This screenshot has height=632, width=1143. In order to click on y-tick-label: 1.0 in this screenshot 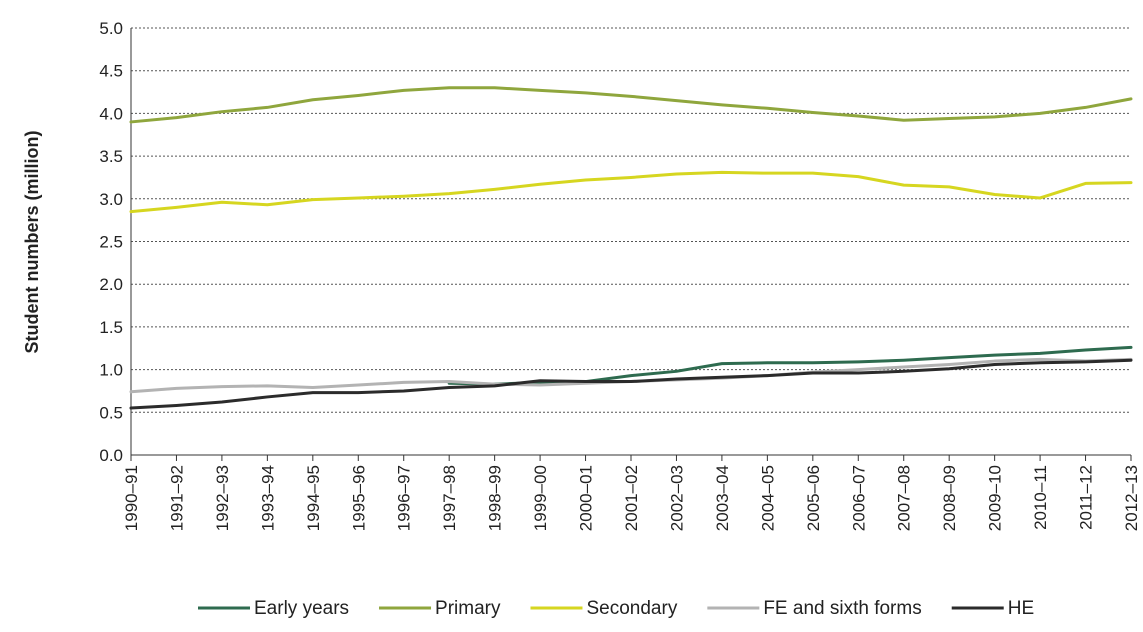, I will do `click(111, 370)`.